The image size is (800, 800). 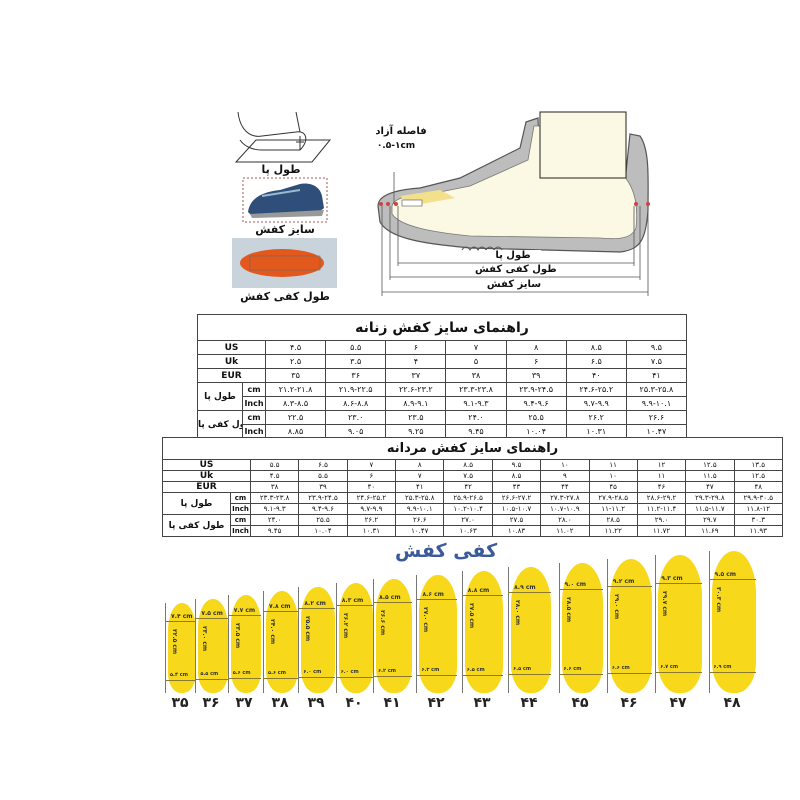 I want to click on table-cell: ۱۰, so click(x=613, y=476).